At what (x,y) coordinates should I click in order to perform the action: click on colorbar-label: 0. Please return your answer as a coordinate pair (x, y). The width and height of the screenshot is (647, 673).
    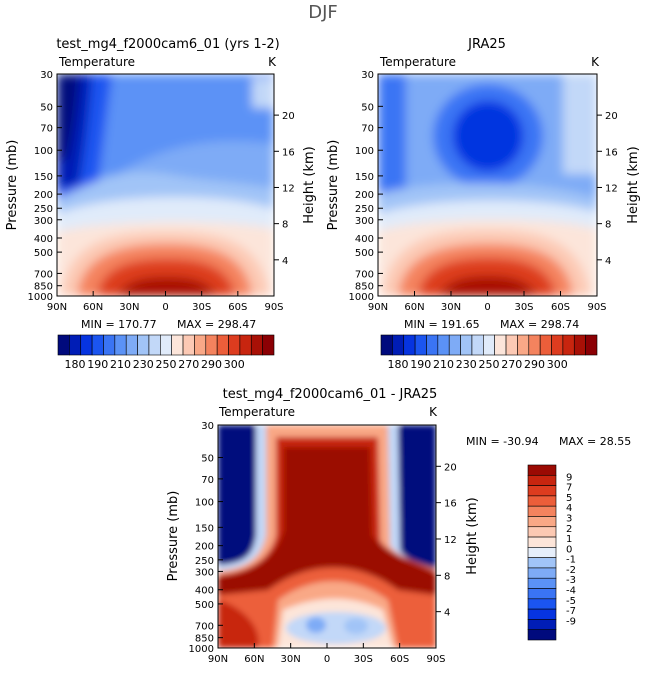
    Looking at the image, I should click on (569, 549).